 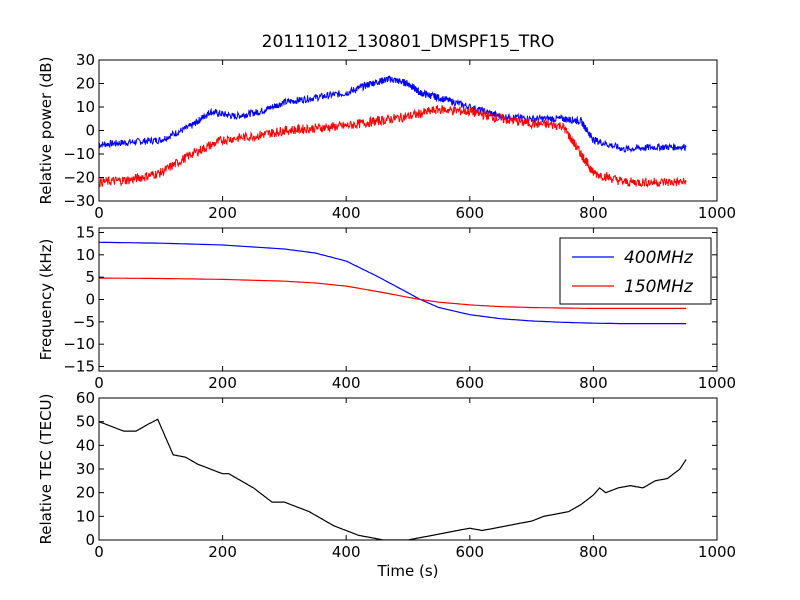 What do you see at coordinates (635, 271) in the screenshot?
I see `legend` at bounding box center [635, 271].